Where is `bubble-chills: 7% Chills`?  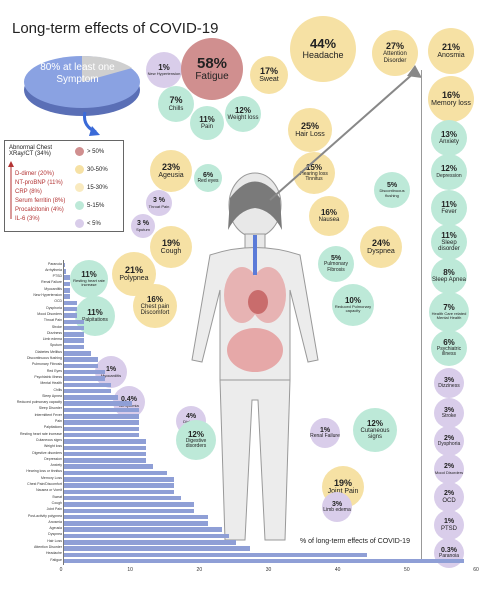
bubble-chills: 7% Chills is located at coordinates (176, 104).